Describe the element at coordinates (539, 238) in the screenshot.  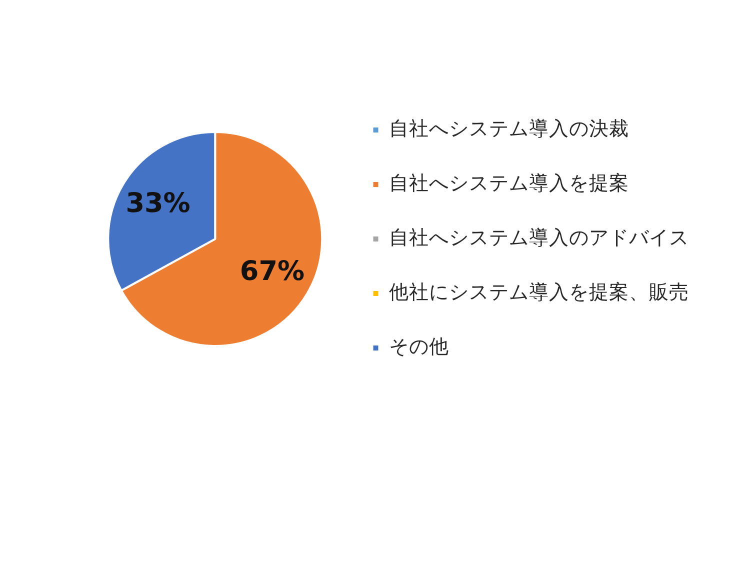
I see `legend-label: 自社へシステム導入のアドバイス` at that location.